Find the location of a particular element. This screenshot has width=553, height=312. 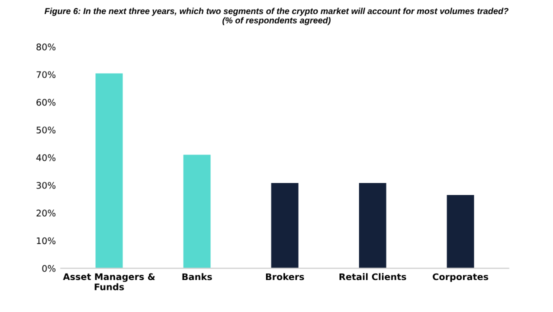

y-tick-label: 20% is located at coordinates (46, 213).